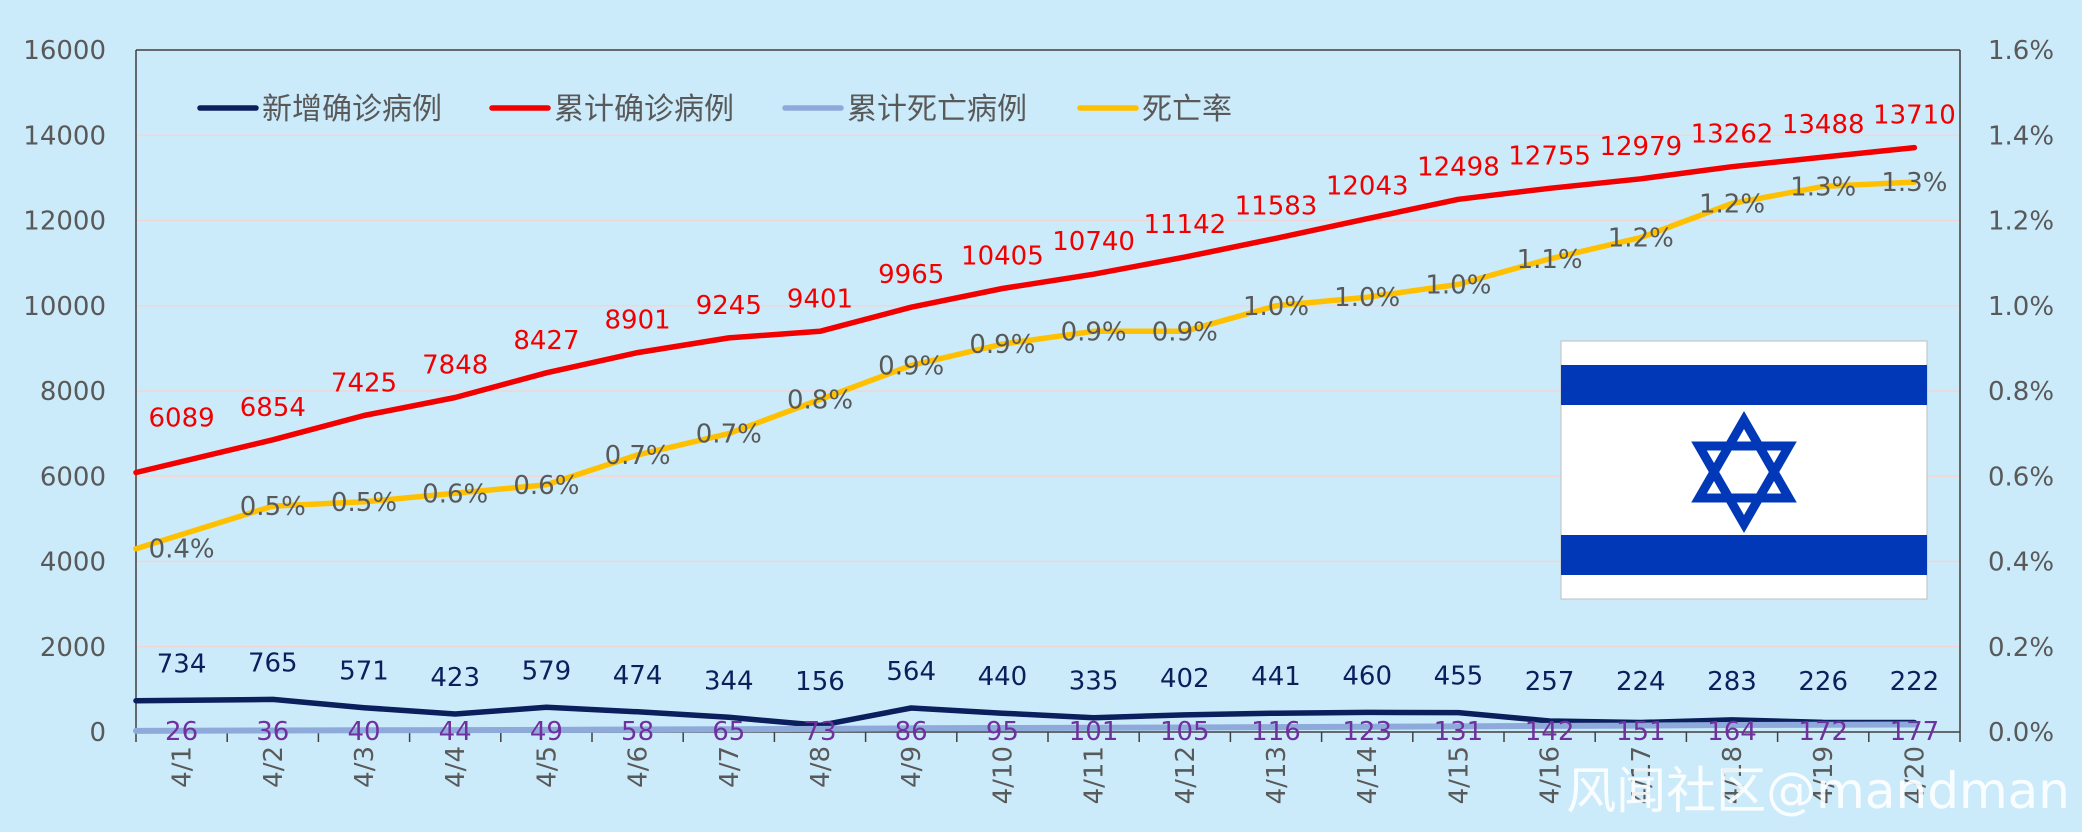 The width and height of the screenshot is (2082, 832). Describe the element at coordinates (728, 732) in the screenshot. I see `data-label-2: 65` at that location.